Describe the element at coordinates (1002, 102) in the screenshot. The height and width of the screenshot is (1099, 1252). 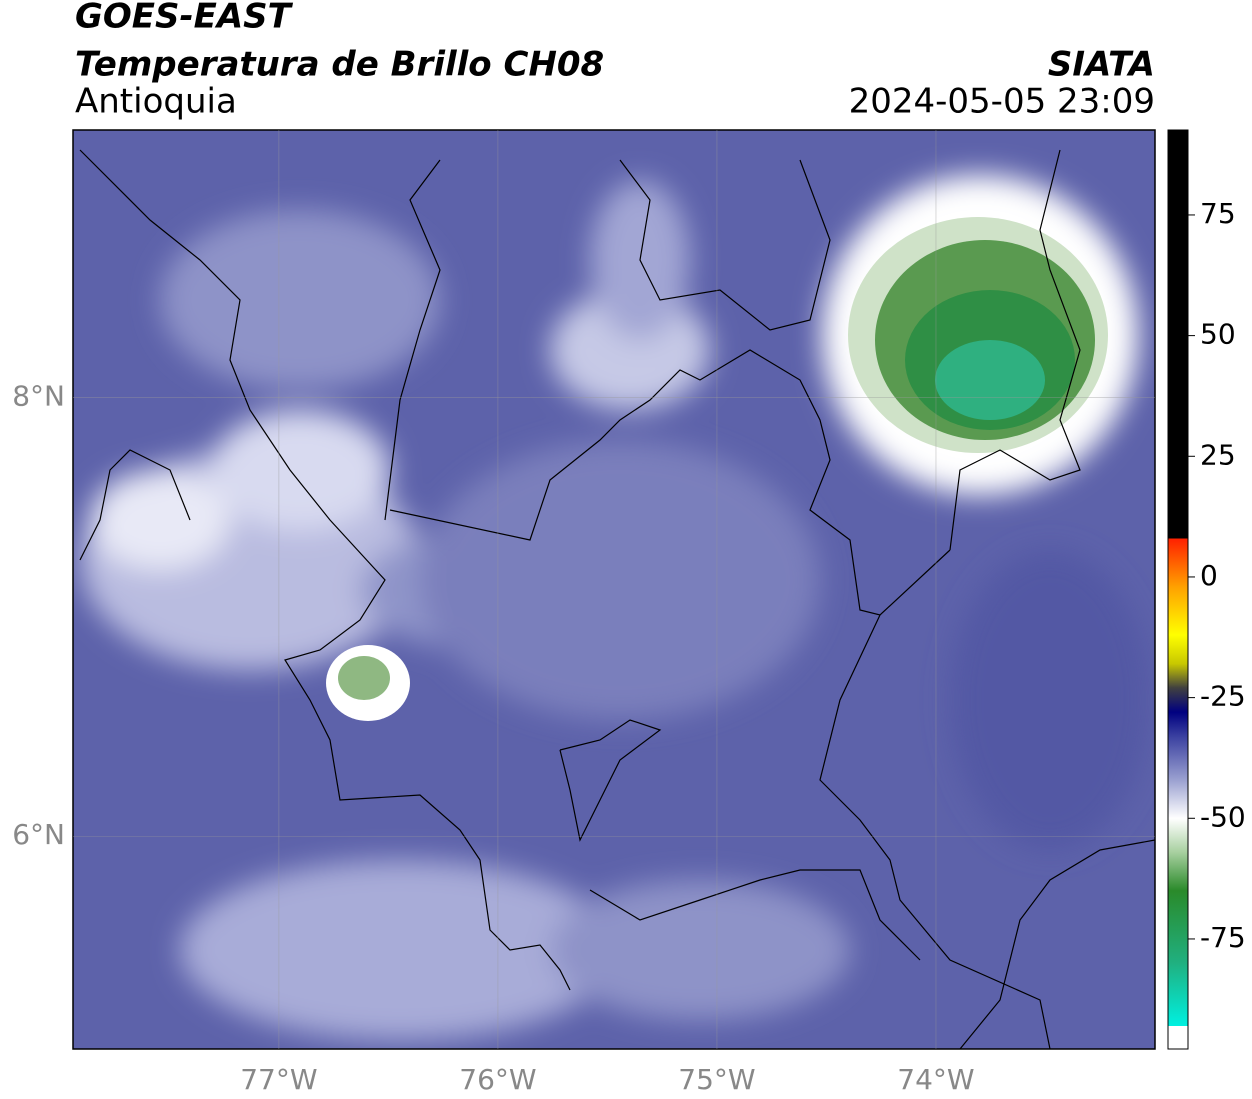
I see `timestamp: 2024-05-05 23:09` at that location.